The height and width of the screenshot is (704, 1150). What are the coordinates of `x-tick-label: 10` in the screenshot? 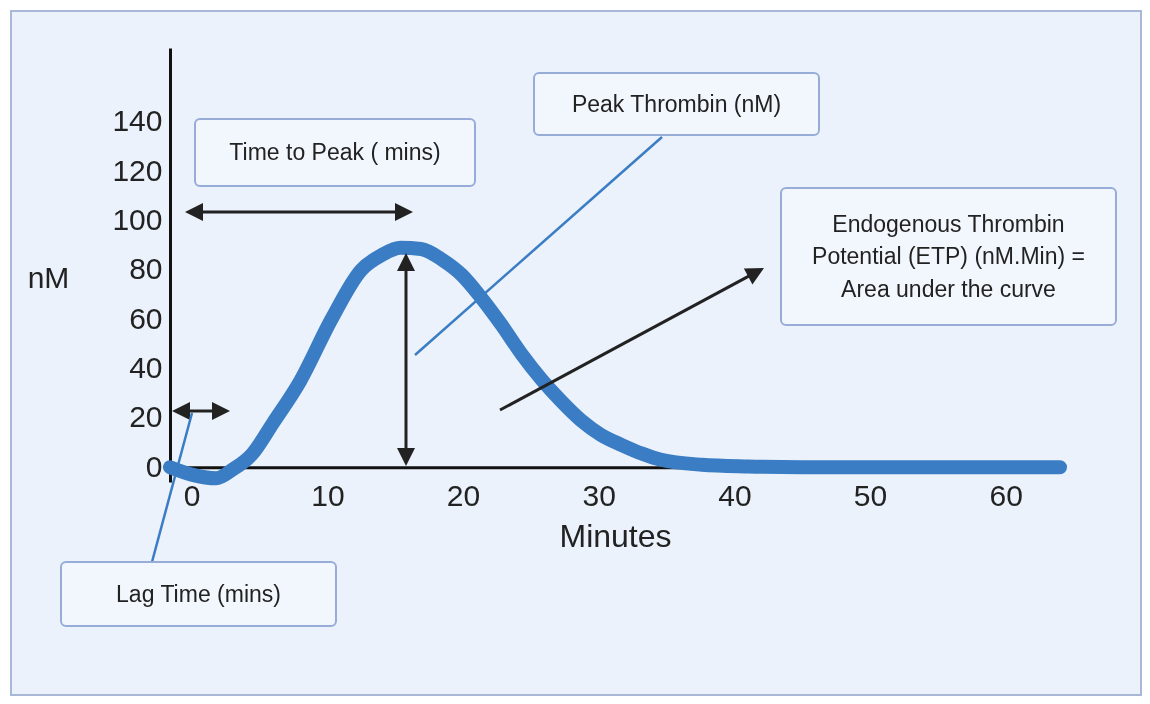 It's located at (328, 495).